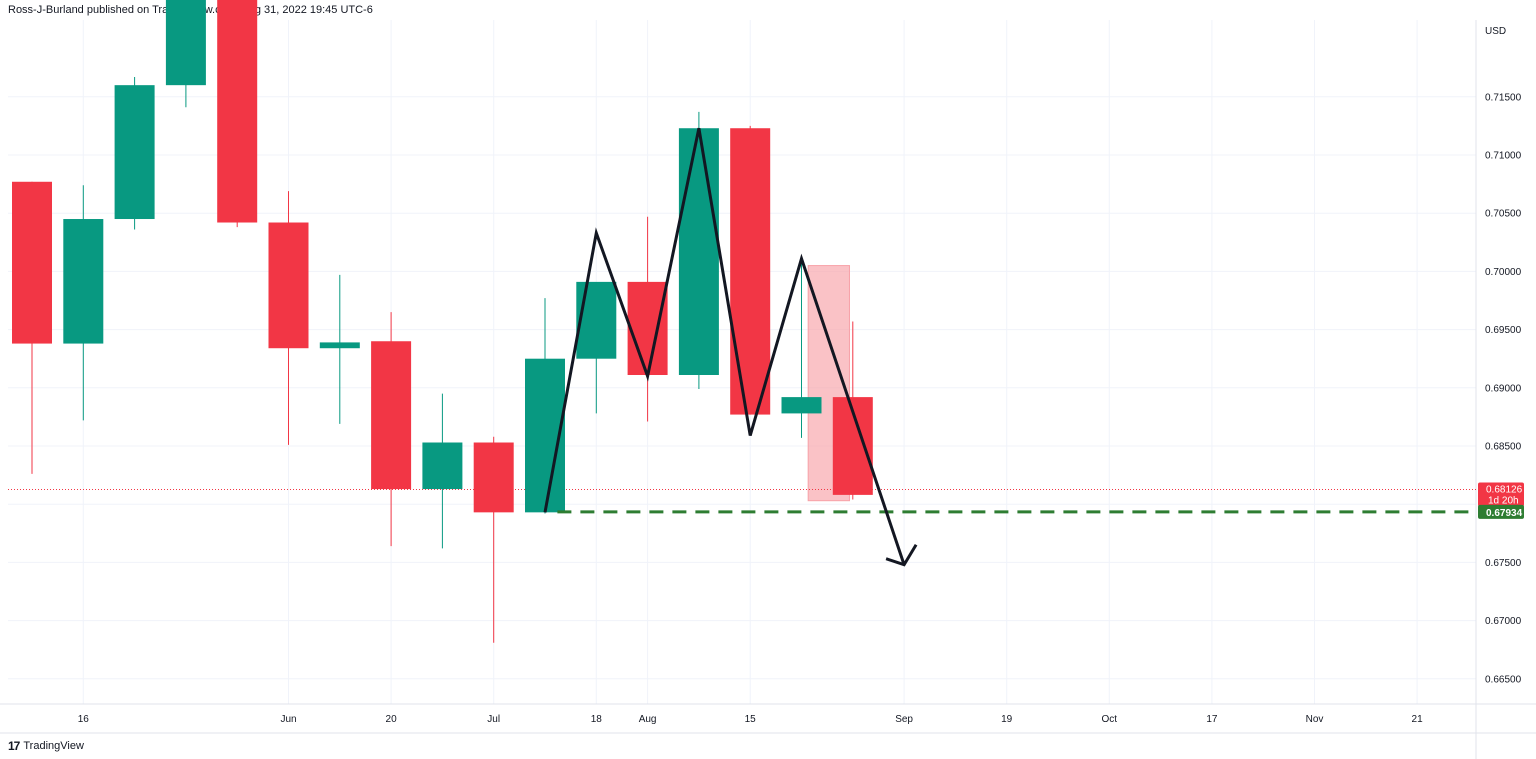 The height and width of the screenshot is (759, 1536). Describe the element at coordinates (904, 719) in the screenshot. I see `x-tick-label: Sep` at that location.